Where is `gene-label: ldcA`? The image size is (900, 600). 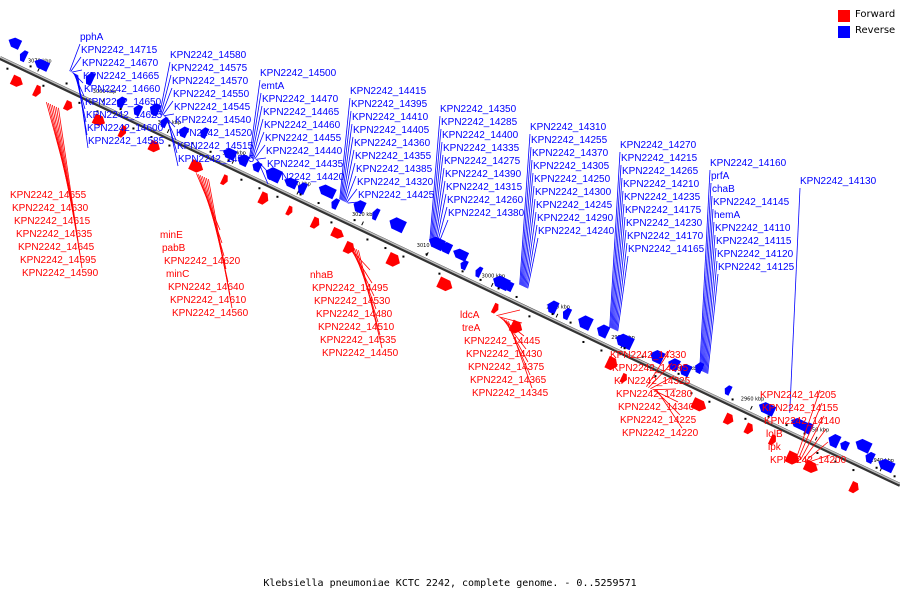
gene-label: ldcA is located at coordinates (470, 315).